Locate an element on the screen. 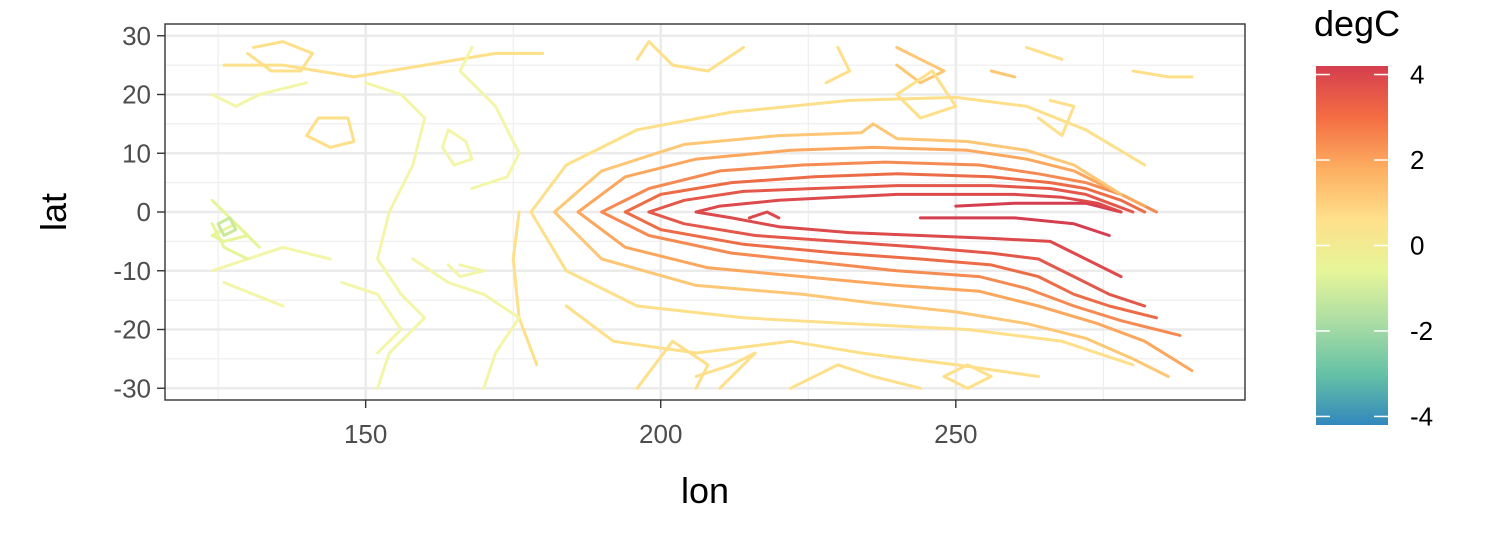 The image size is (1500, 540). colorbar-legend: degC 4 2 0 -2 -4 is located at coordinates (1373, 217).